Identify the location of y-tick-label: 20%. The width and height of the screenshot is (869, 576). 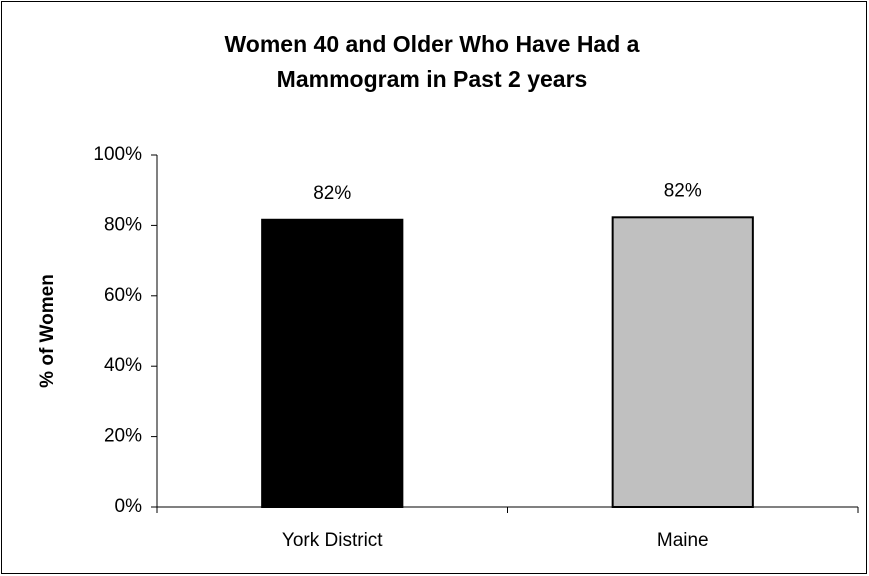
(123, 436).